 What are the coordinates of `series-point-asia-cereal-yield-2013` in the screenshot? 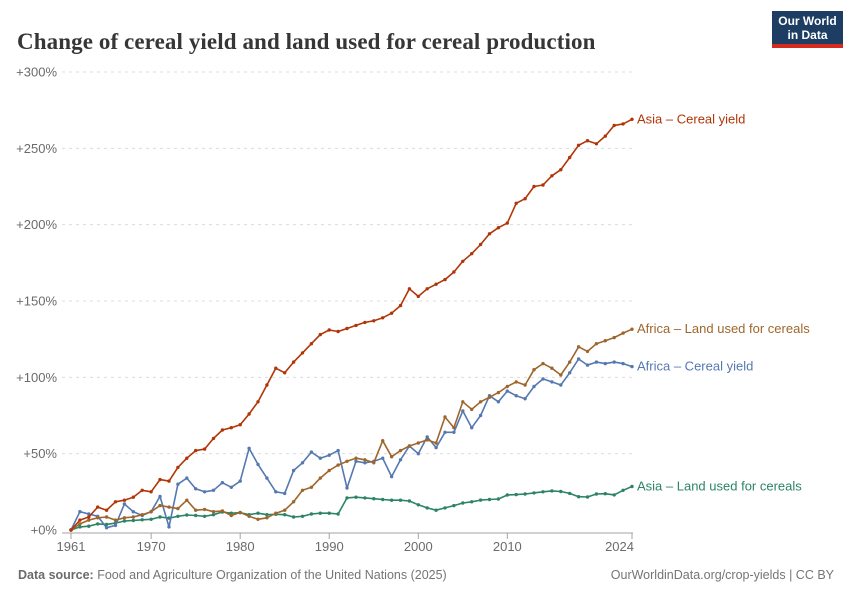 It's located at (534, 186).